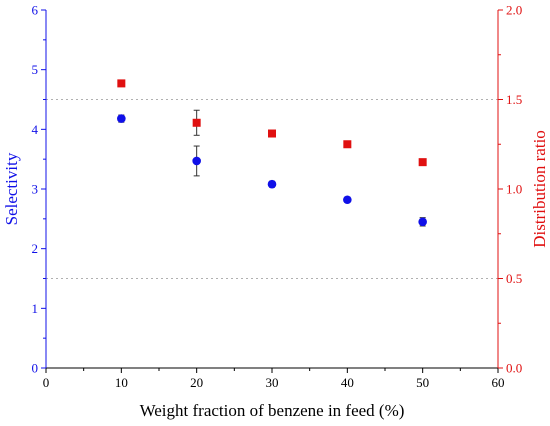 This screenshot has height=426, width=550. What do you see at coordinates (514, 368) in the screenshot?
I see `right-y-tick-label: 0.0` at bounding box center [514, 368].